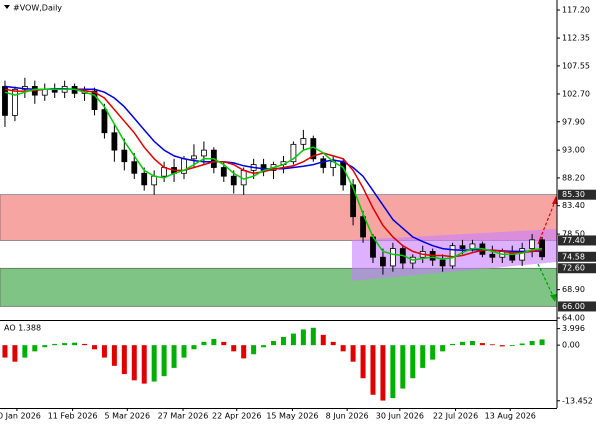  I want to click on y-tick-label: 68.90, so click(573, 289).